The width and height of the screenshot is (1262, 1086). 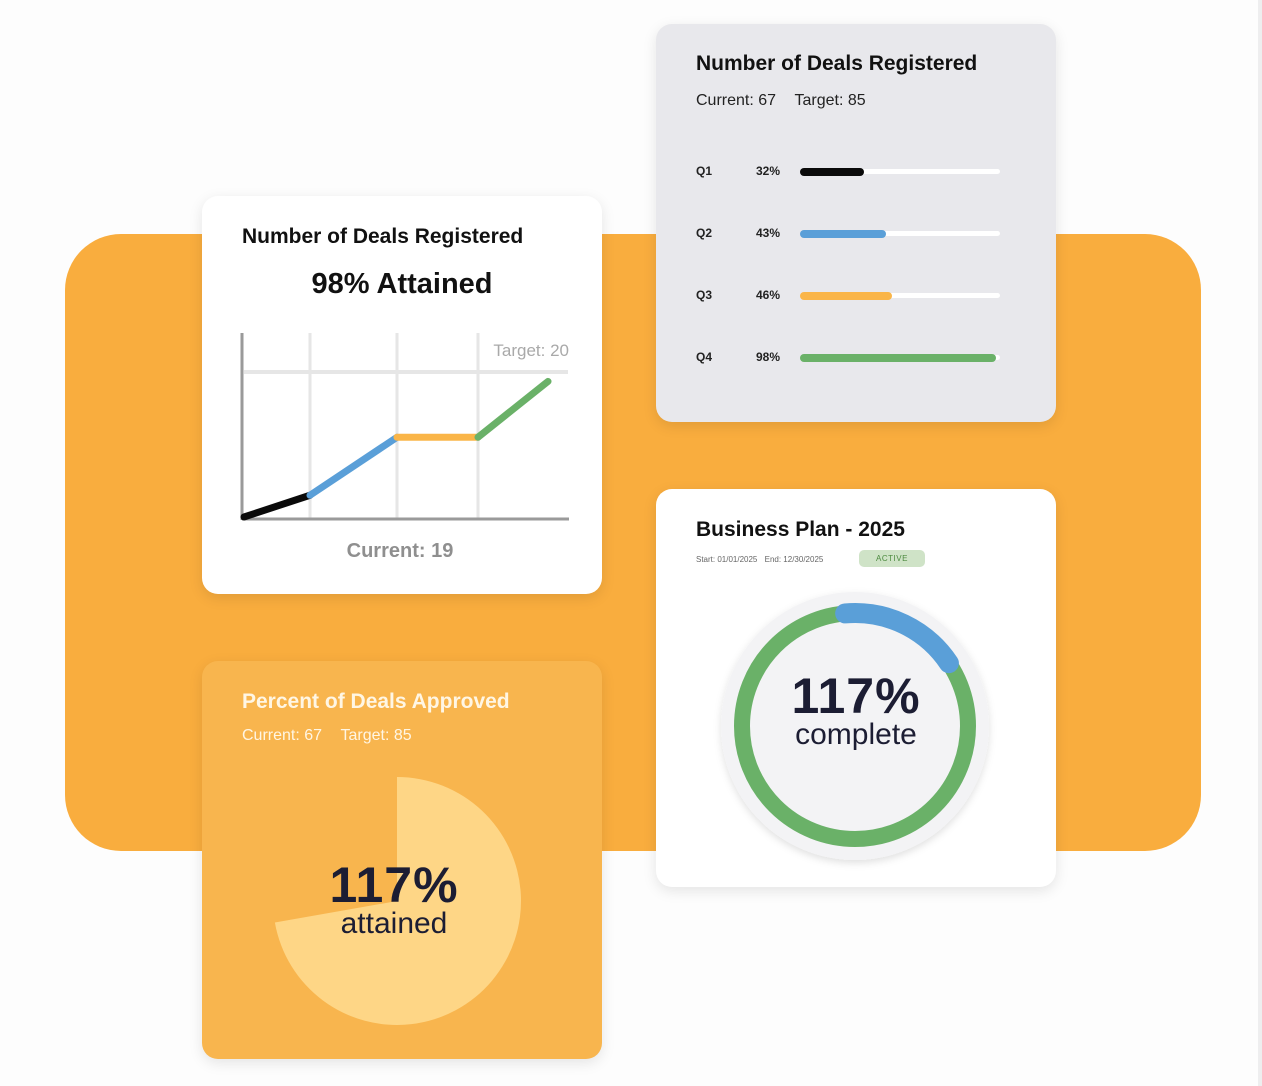 What do you see at coordinates (282, 735) in the screenshot?
I see `approved-card-current: Current: 67` at bounding box center [282, 735].